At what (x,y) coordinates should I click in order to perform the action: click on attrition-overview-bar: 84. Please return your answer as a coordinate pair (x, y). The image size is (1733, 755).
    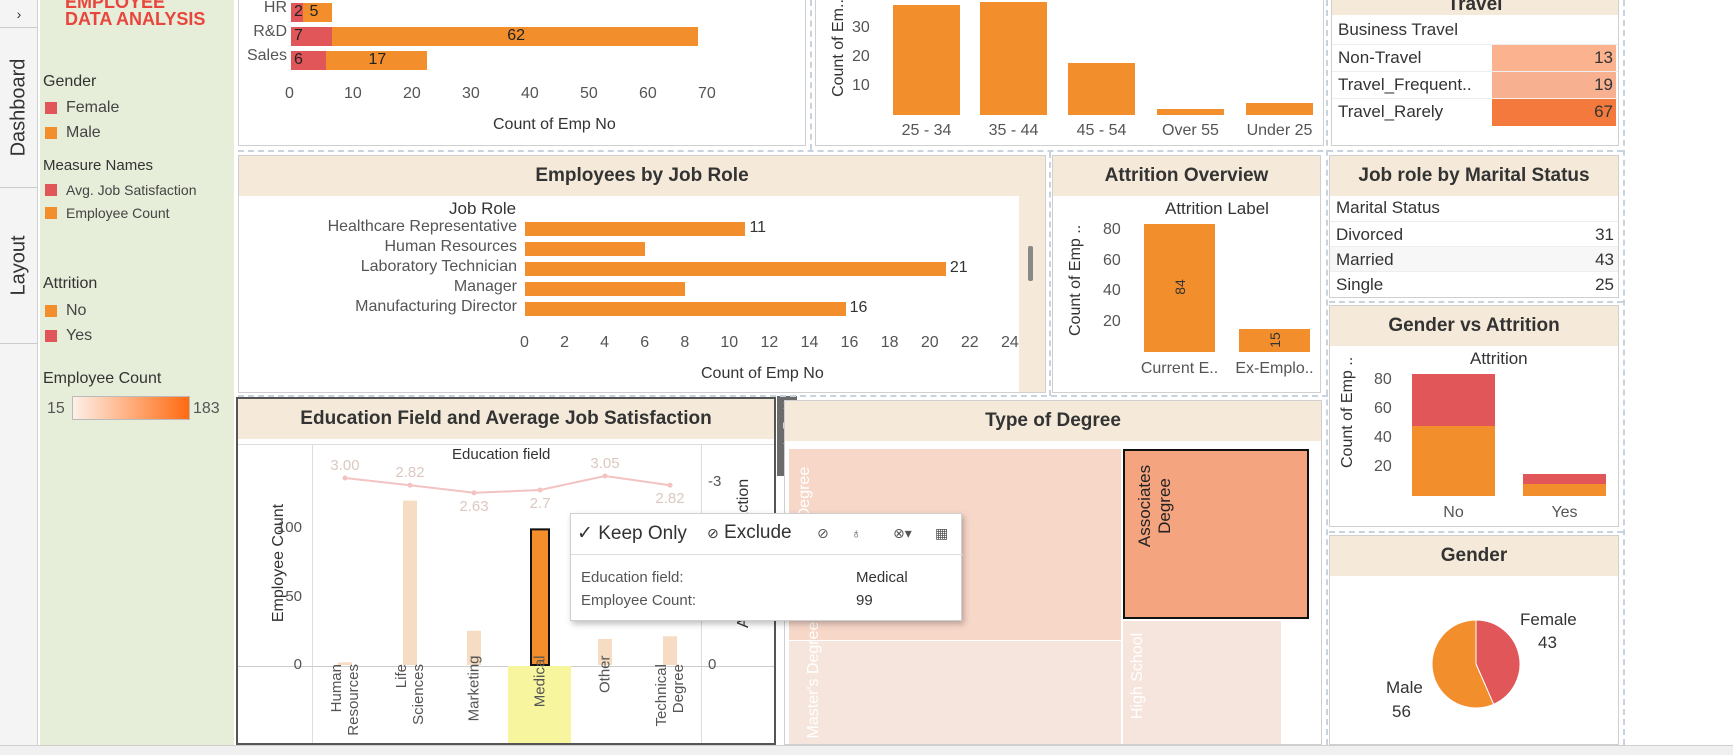
    Looking at the image, I should click on (1179, 288).